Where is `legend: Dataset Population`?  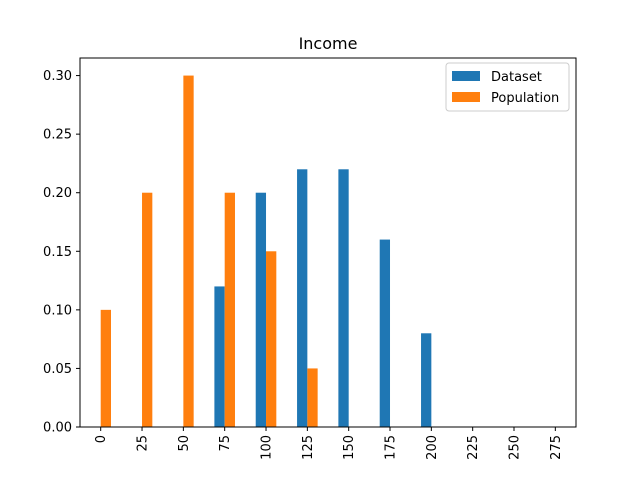
legend: Dataset Population is located at coordinates (507, 87).